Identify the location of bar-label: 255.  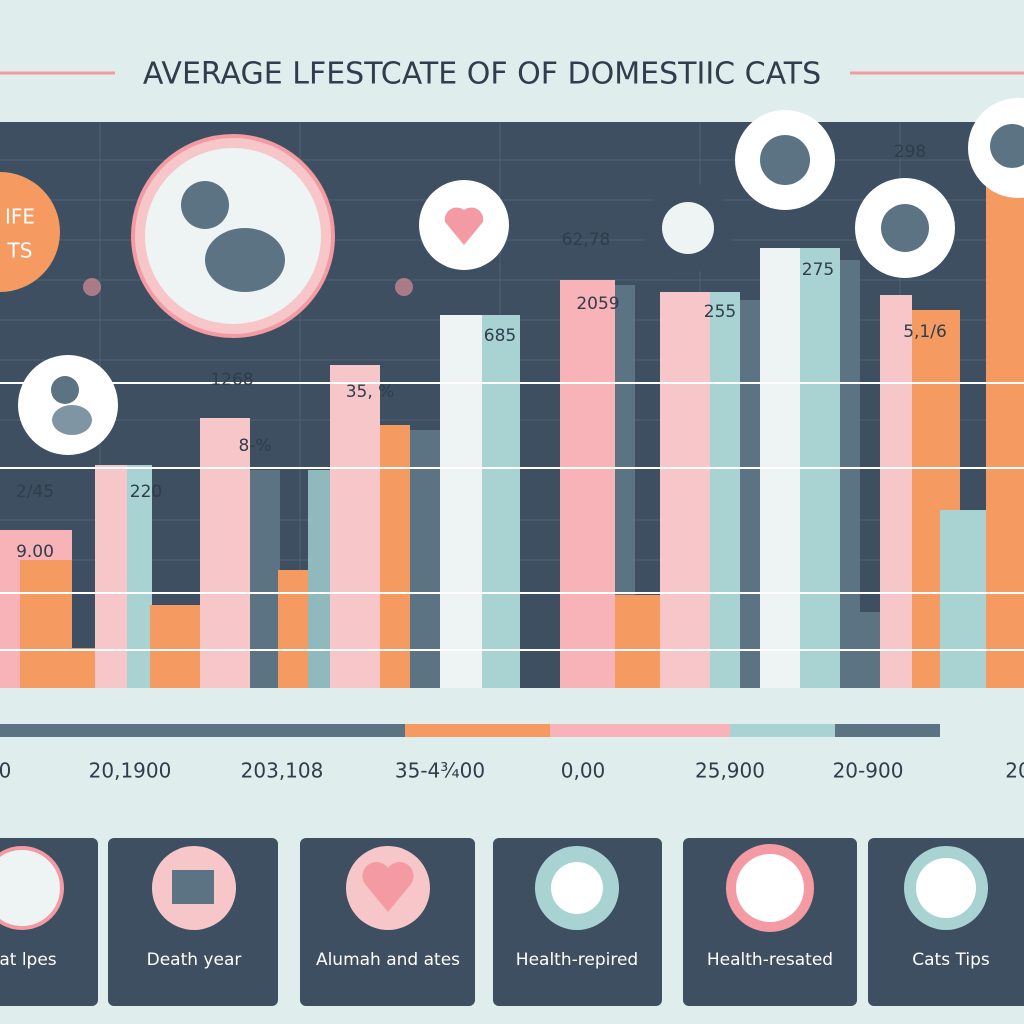
(720, 312).